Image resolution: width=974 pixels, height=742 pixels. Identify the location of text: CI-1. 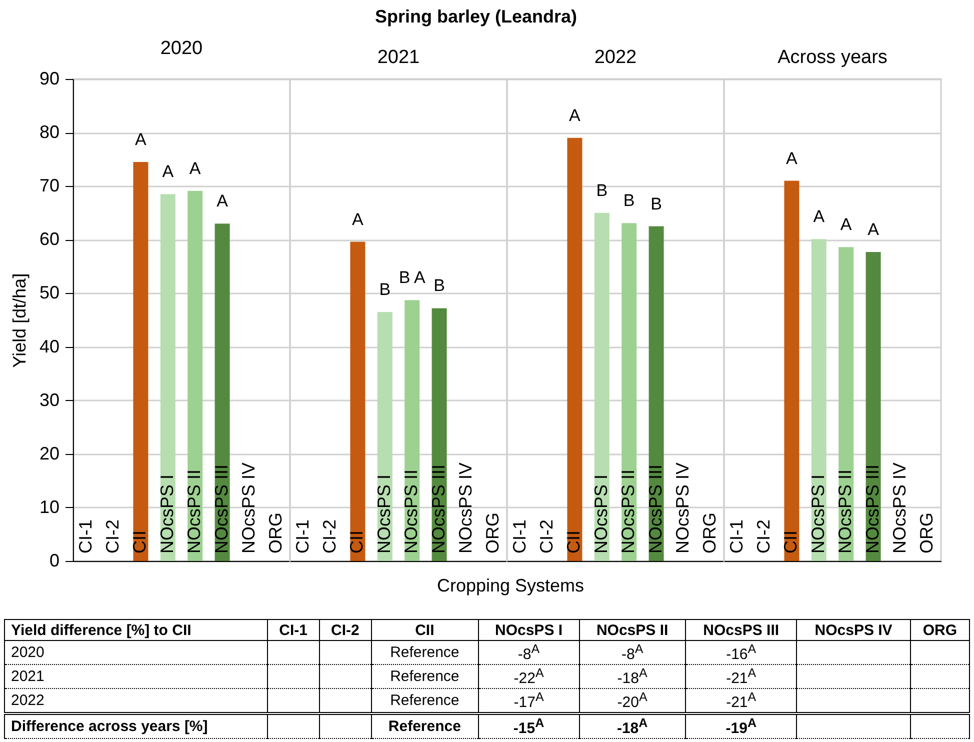
(293, 630).